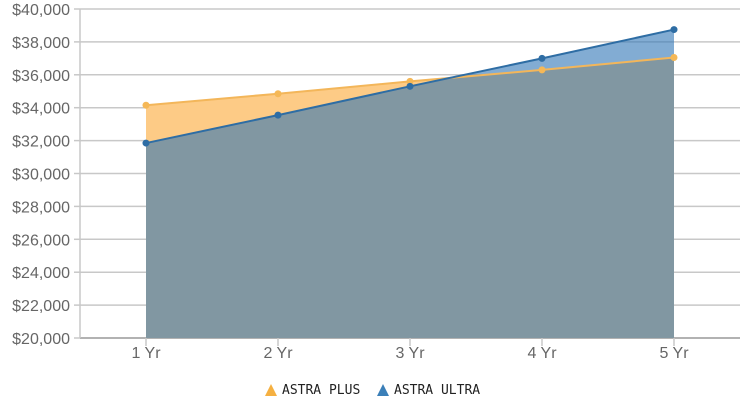  I want to click on legend-item: ASTRA PLUS, so click(312, 390).